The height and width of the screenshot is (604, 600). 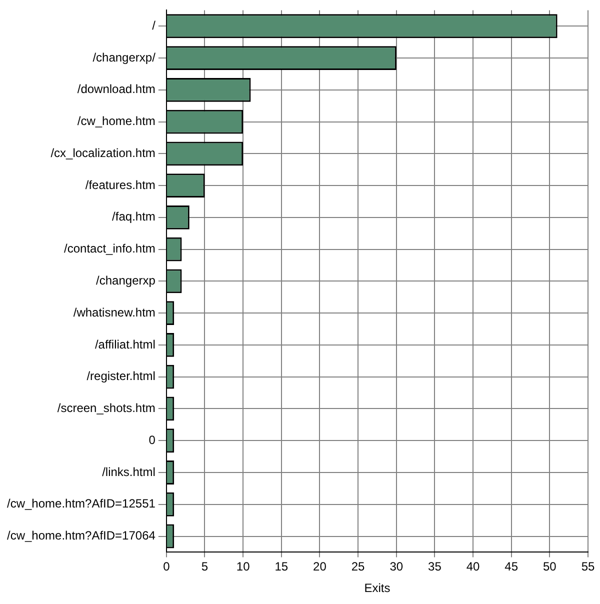 I want to click on y-tick-label: /links.html, so click(x=129, y=471).